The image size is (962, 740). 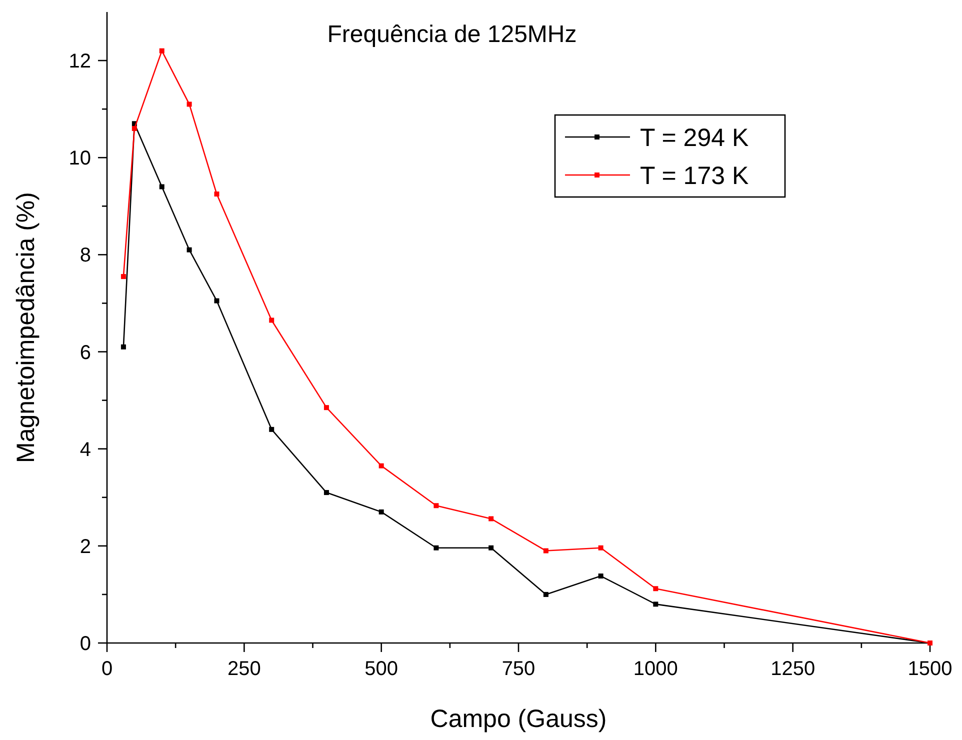 What do you see at coordinates (79, 159) in the screenshot?
I see `y-tick-label: 10` at bounding box center [79, 159].